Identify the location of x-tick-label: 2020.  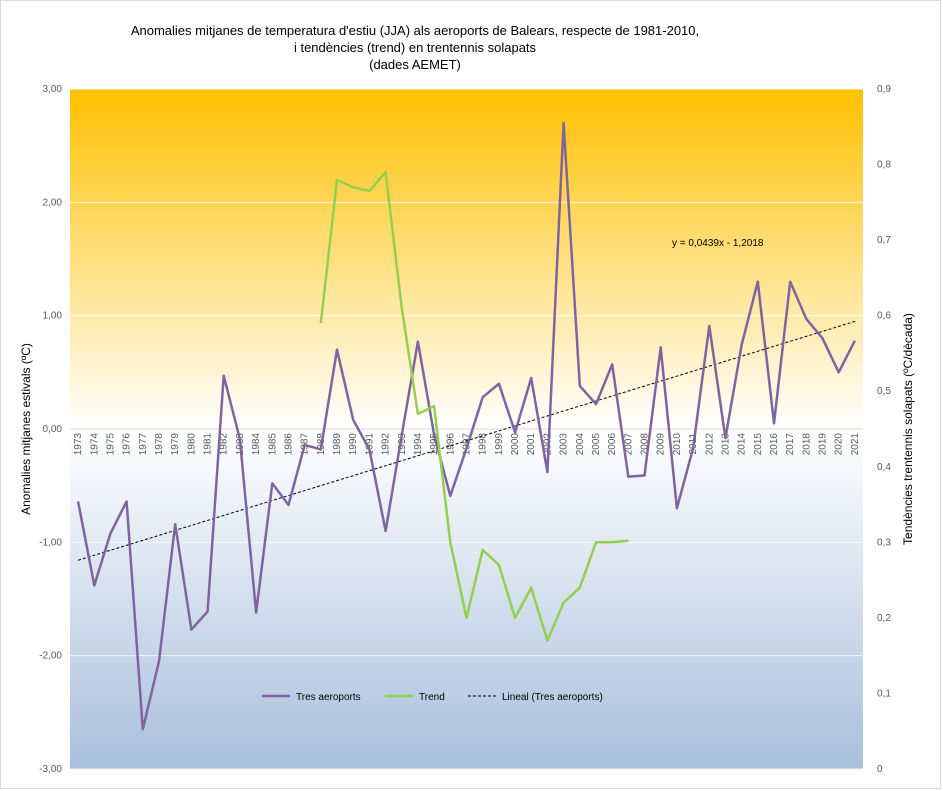
(839, 444).